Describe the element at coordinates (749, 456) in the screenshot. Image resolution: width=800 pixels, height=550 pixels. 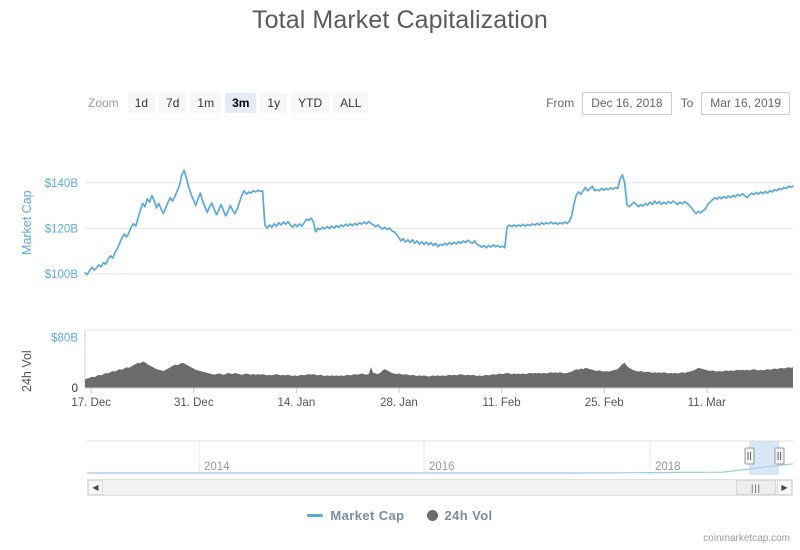
I see `navigator-handle-left` at that location.